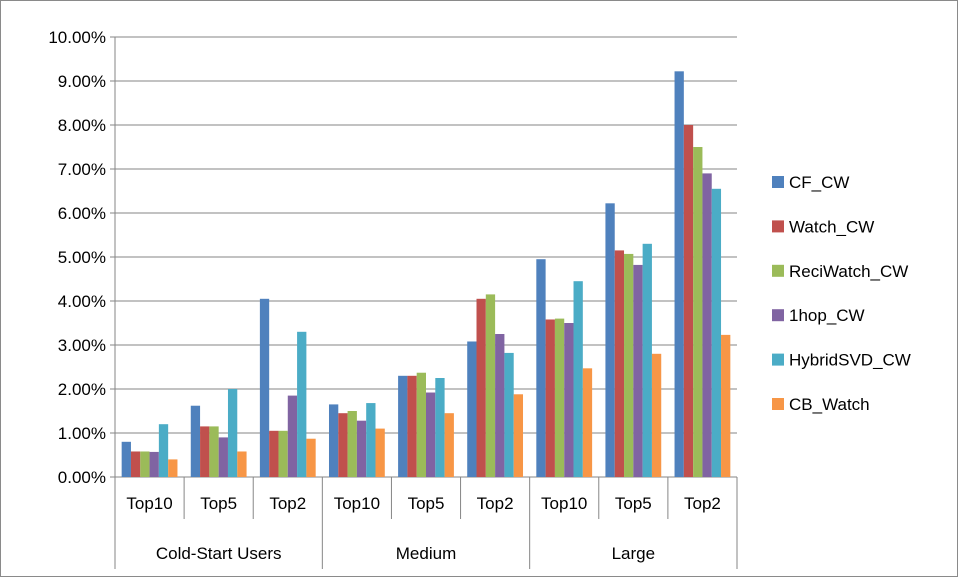  Describe the element at coordinates (82, 389) in the screenshot. I see `y-tick-label: 2.00%` at that location.